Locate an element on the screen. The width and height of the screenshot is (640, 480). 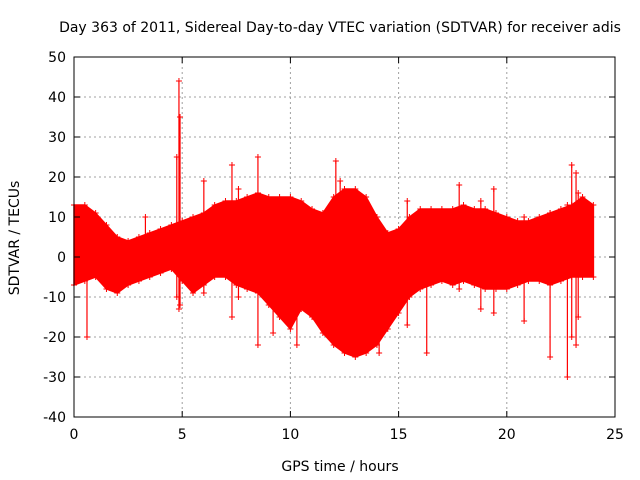
y-tick-label: 20 is located at coordinates (57, 178).